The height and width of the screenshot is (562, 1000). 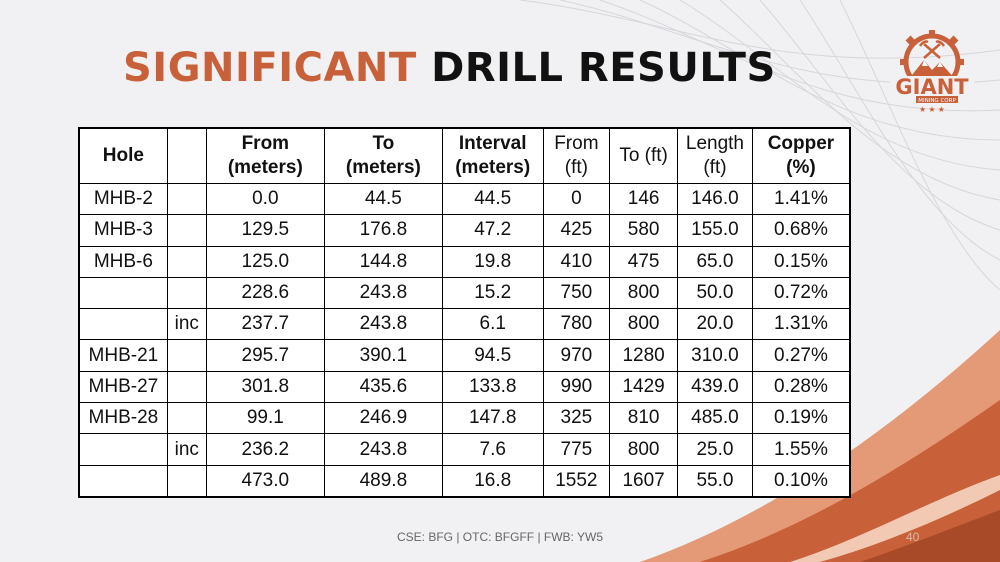 I want to click on header-line-1: Hole, so click(x=123, y=155).